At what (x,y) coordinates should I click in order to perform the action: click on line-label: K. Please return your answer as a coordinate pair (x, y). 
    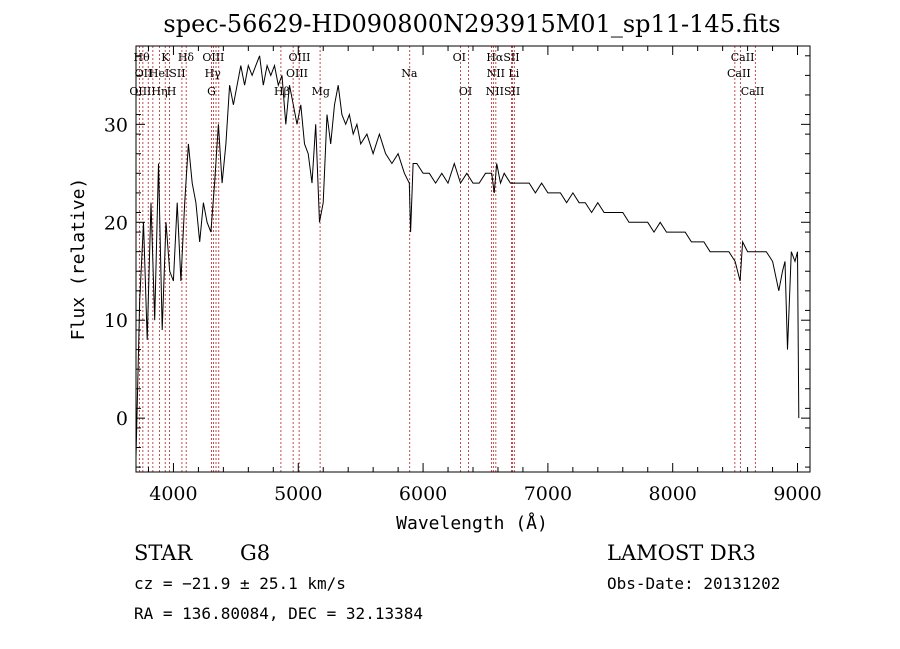
    Looking at the image, I should click on (165, 57).